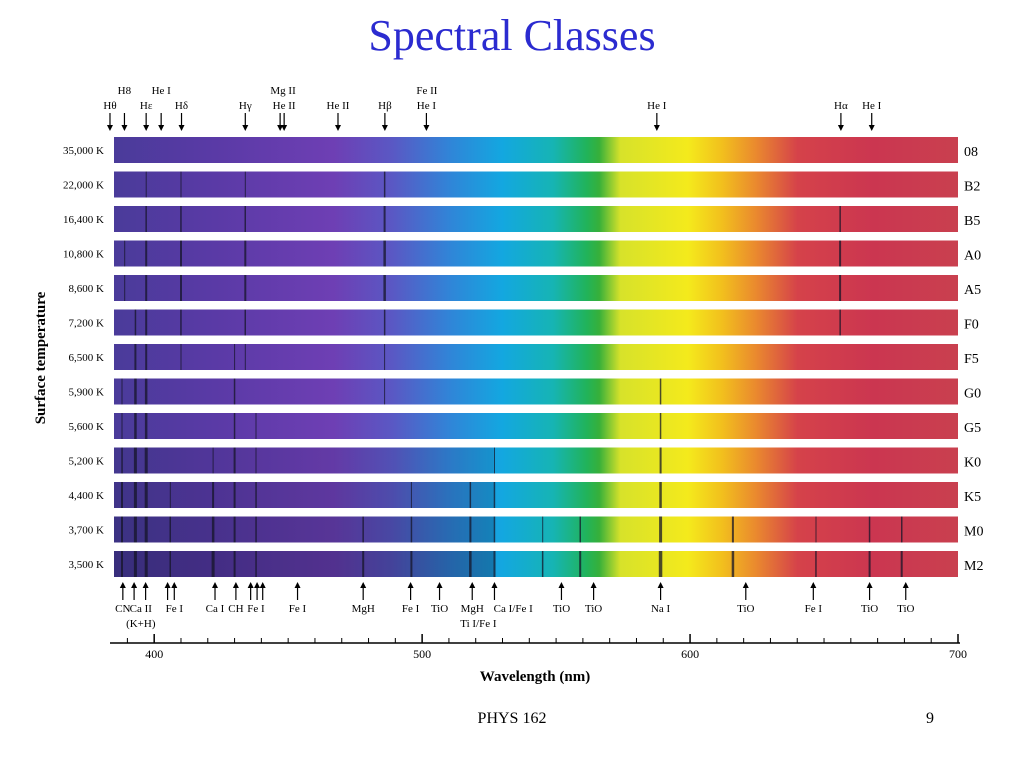  I want to click on top-label-h-beta: Hβ, so click(385, 106).